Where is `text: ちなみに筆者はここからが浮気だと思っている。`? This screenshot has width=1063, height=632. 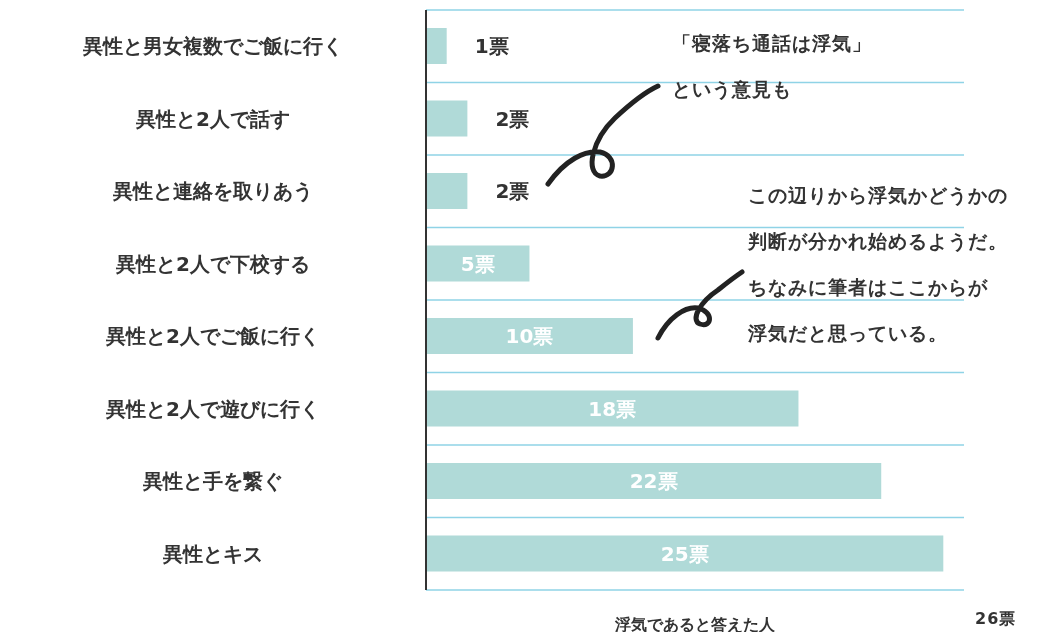 text: ちなみに筆者はここからが浮気だと思っている。 is located at coordinates (868, 310).